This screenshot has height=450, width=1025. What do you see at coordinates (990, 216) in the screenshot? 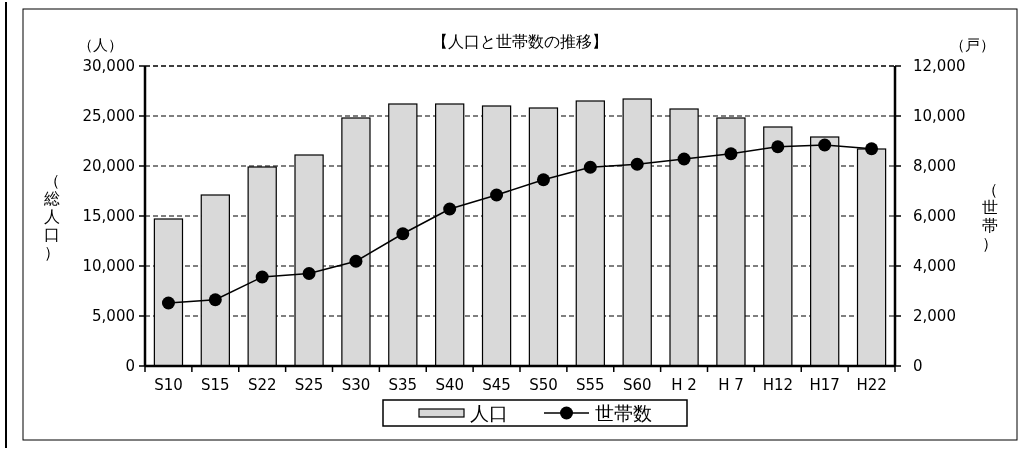
I see `y2-axis-title: （世帯）` at bounding box center [990, 216].